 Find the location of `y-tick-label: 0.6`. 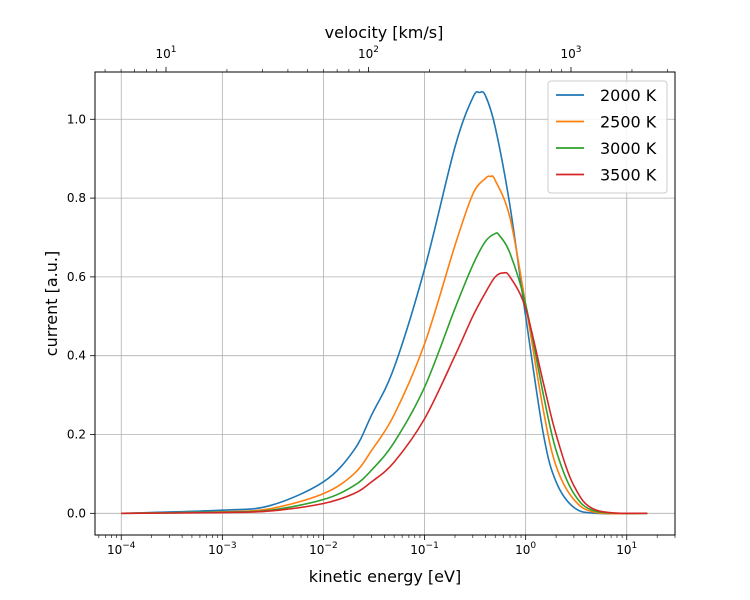

y-tick-label: 0.6 is located at coordinates (76, 277).